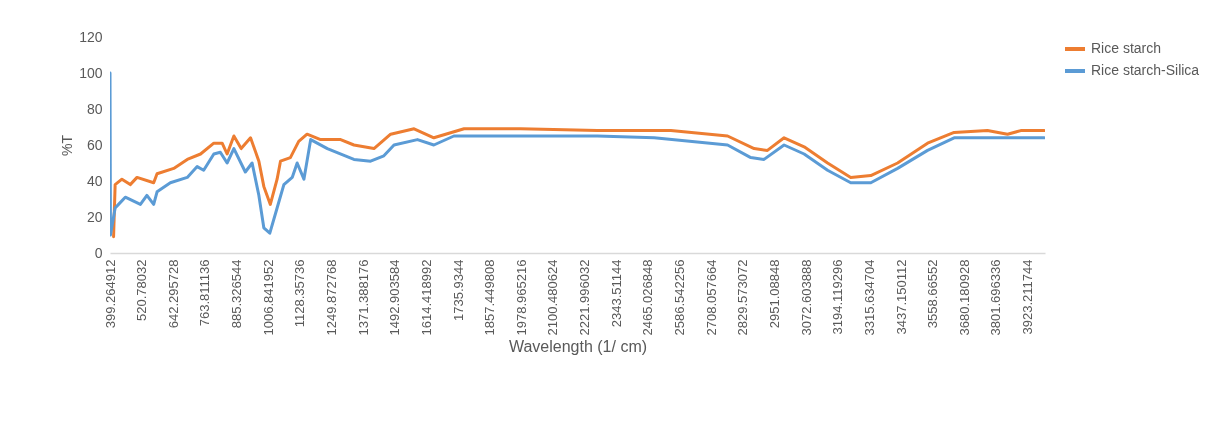 The image size is (1225, 440). Describe the element at coordinates (933, 294) in the screenshot. I see `x-tick-label: 3558.66552` at that location.